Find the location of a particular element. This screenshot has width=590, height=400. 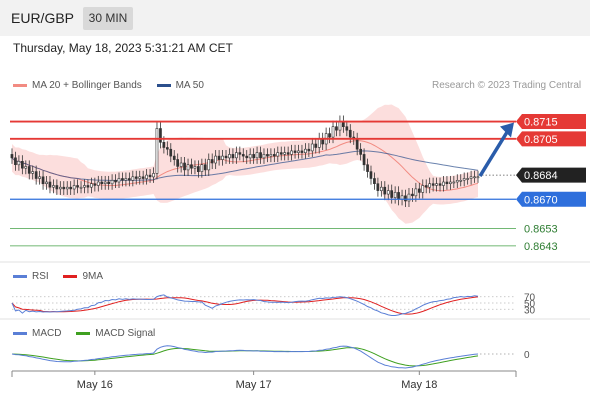

rsi-ma-swatch is located at coordinates (70, 276).